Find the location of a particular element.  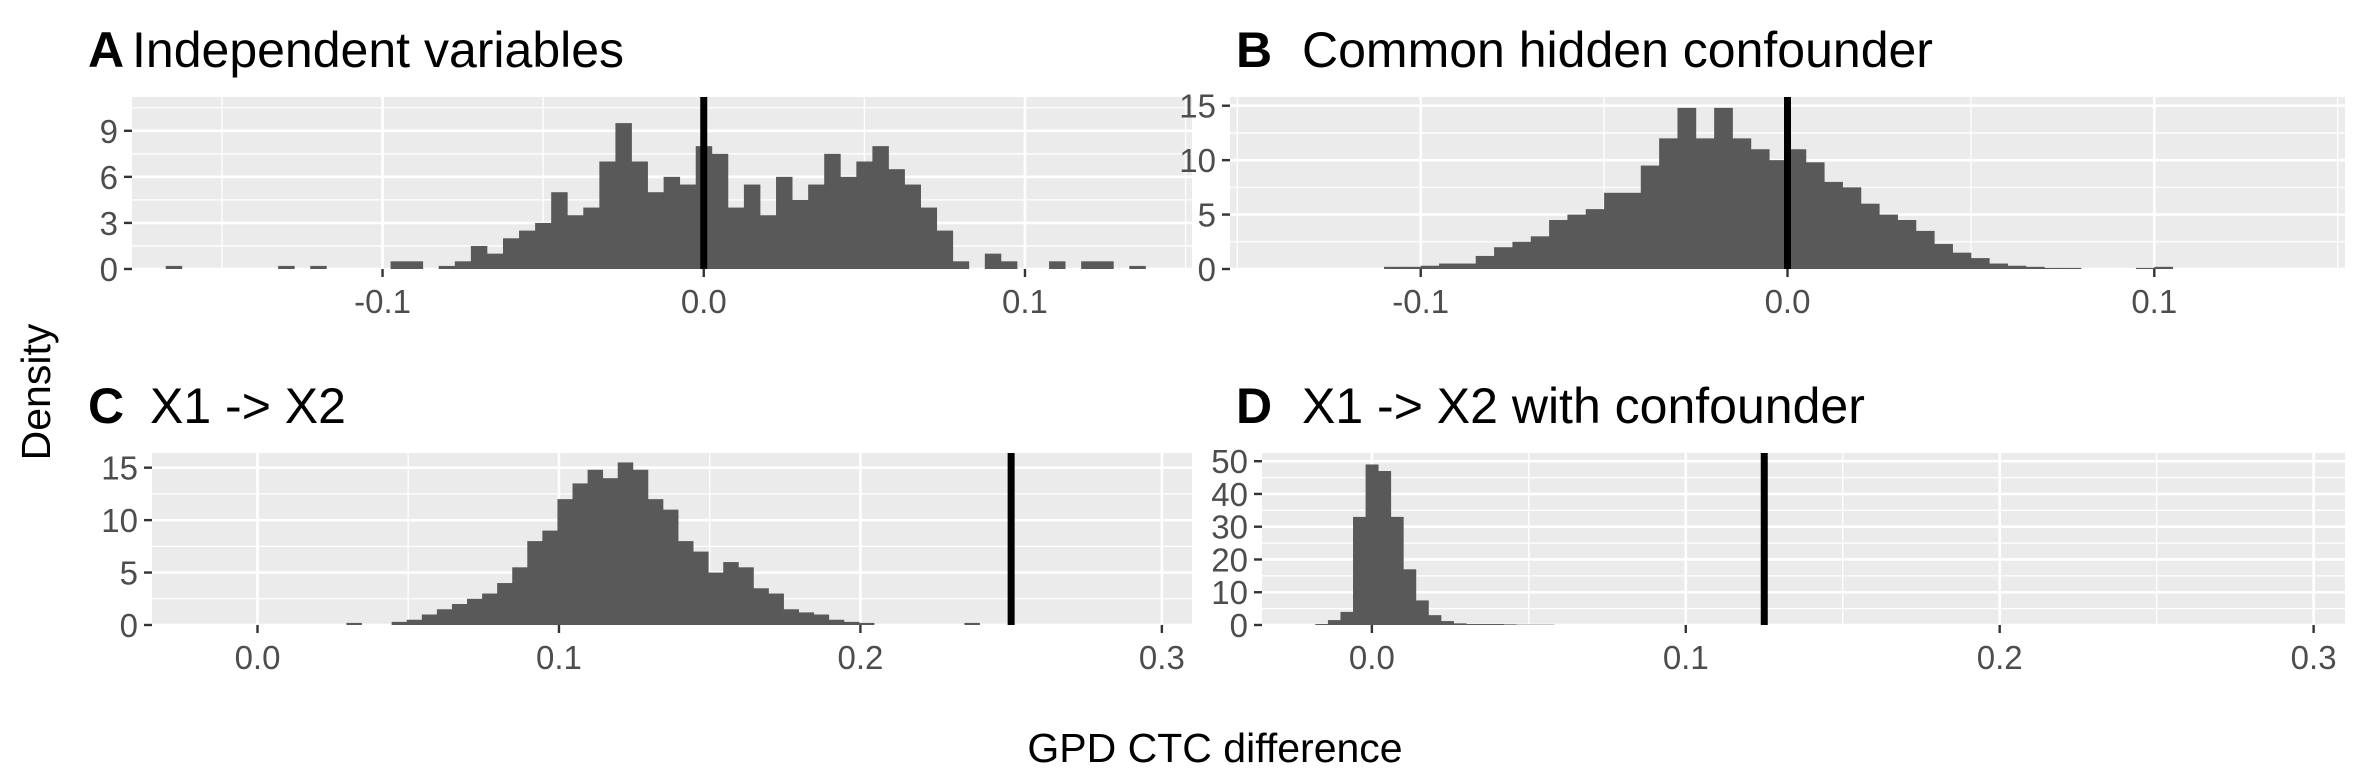

x-tick-label: 0.3 is located at coordinates (1162, 657).